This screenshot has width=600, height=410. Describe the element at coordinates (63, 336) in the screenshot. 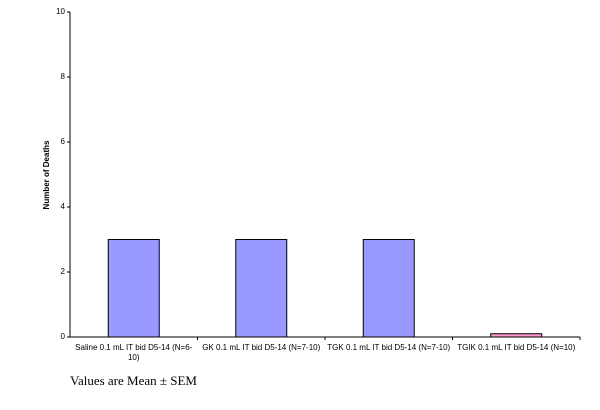

I see `y-tick-label: 0` at that location.